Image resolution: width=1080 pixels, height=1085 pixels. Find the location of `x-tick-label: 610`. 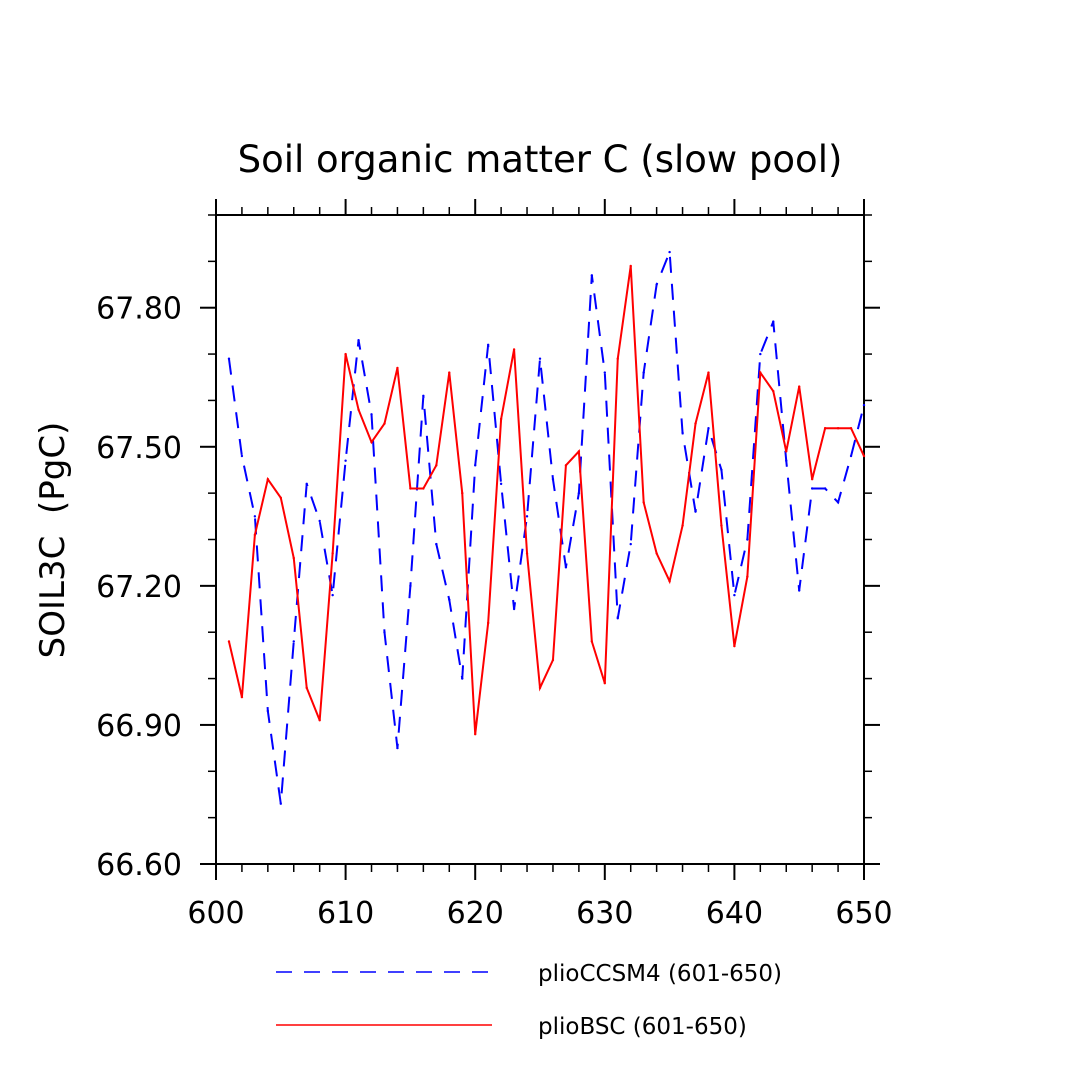

x-tick-label: 610 is located at coordinates (345, 913).